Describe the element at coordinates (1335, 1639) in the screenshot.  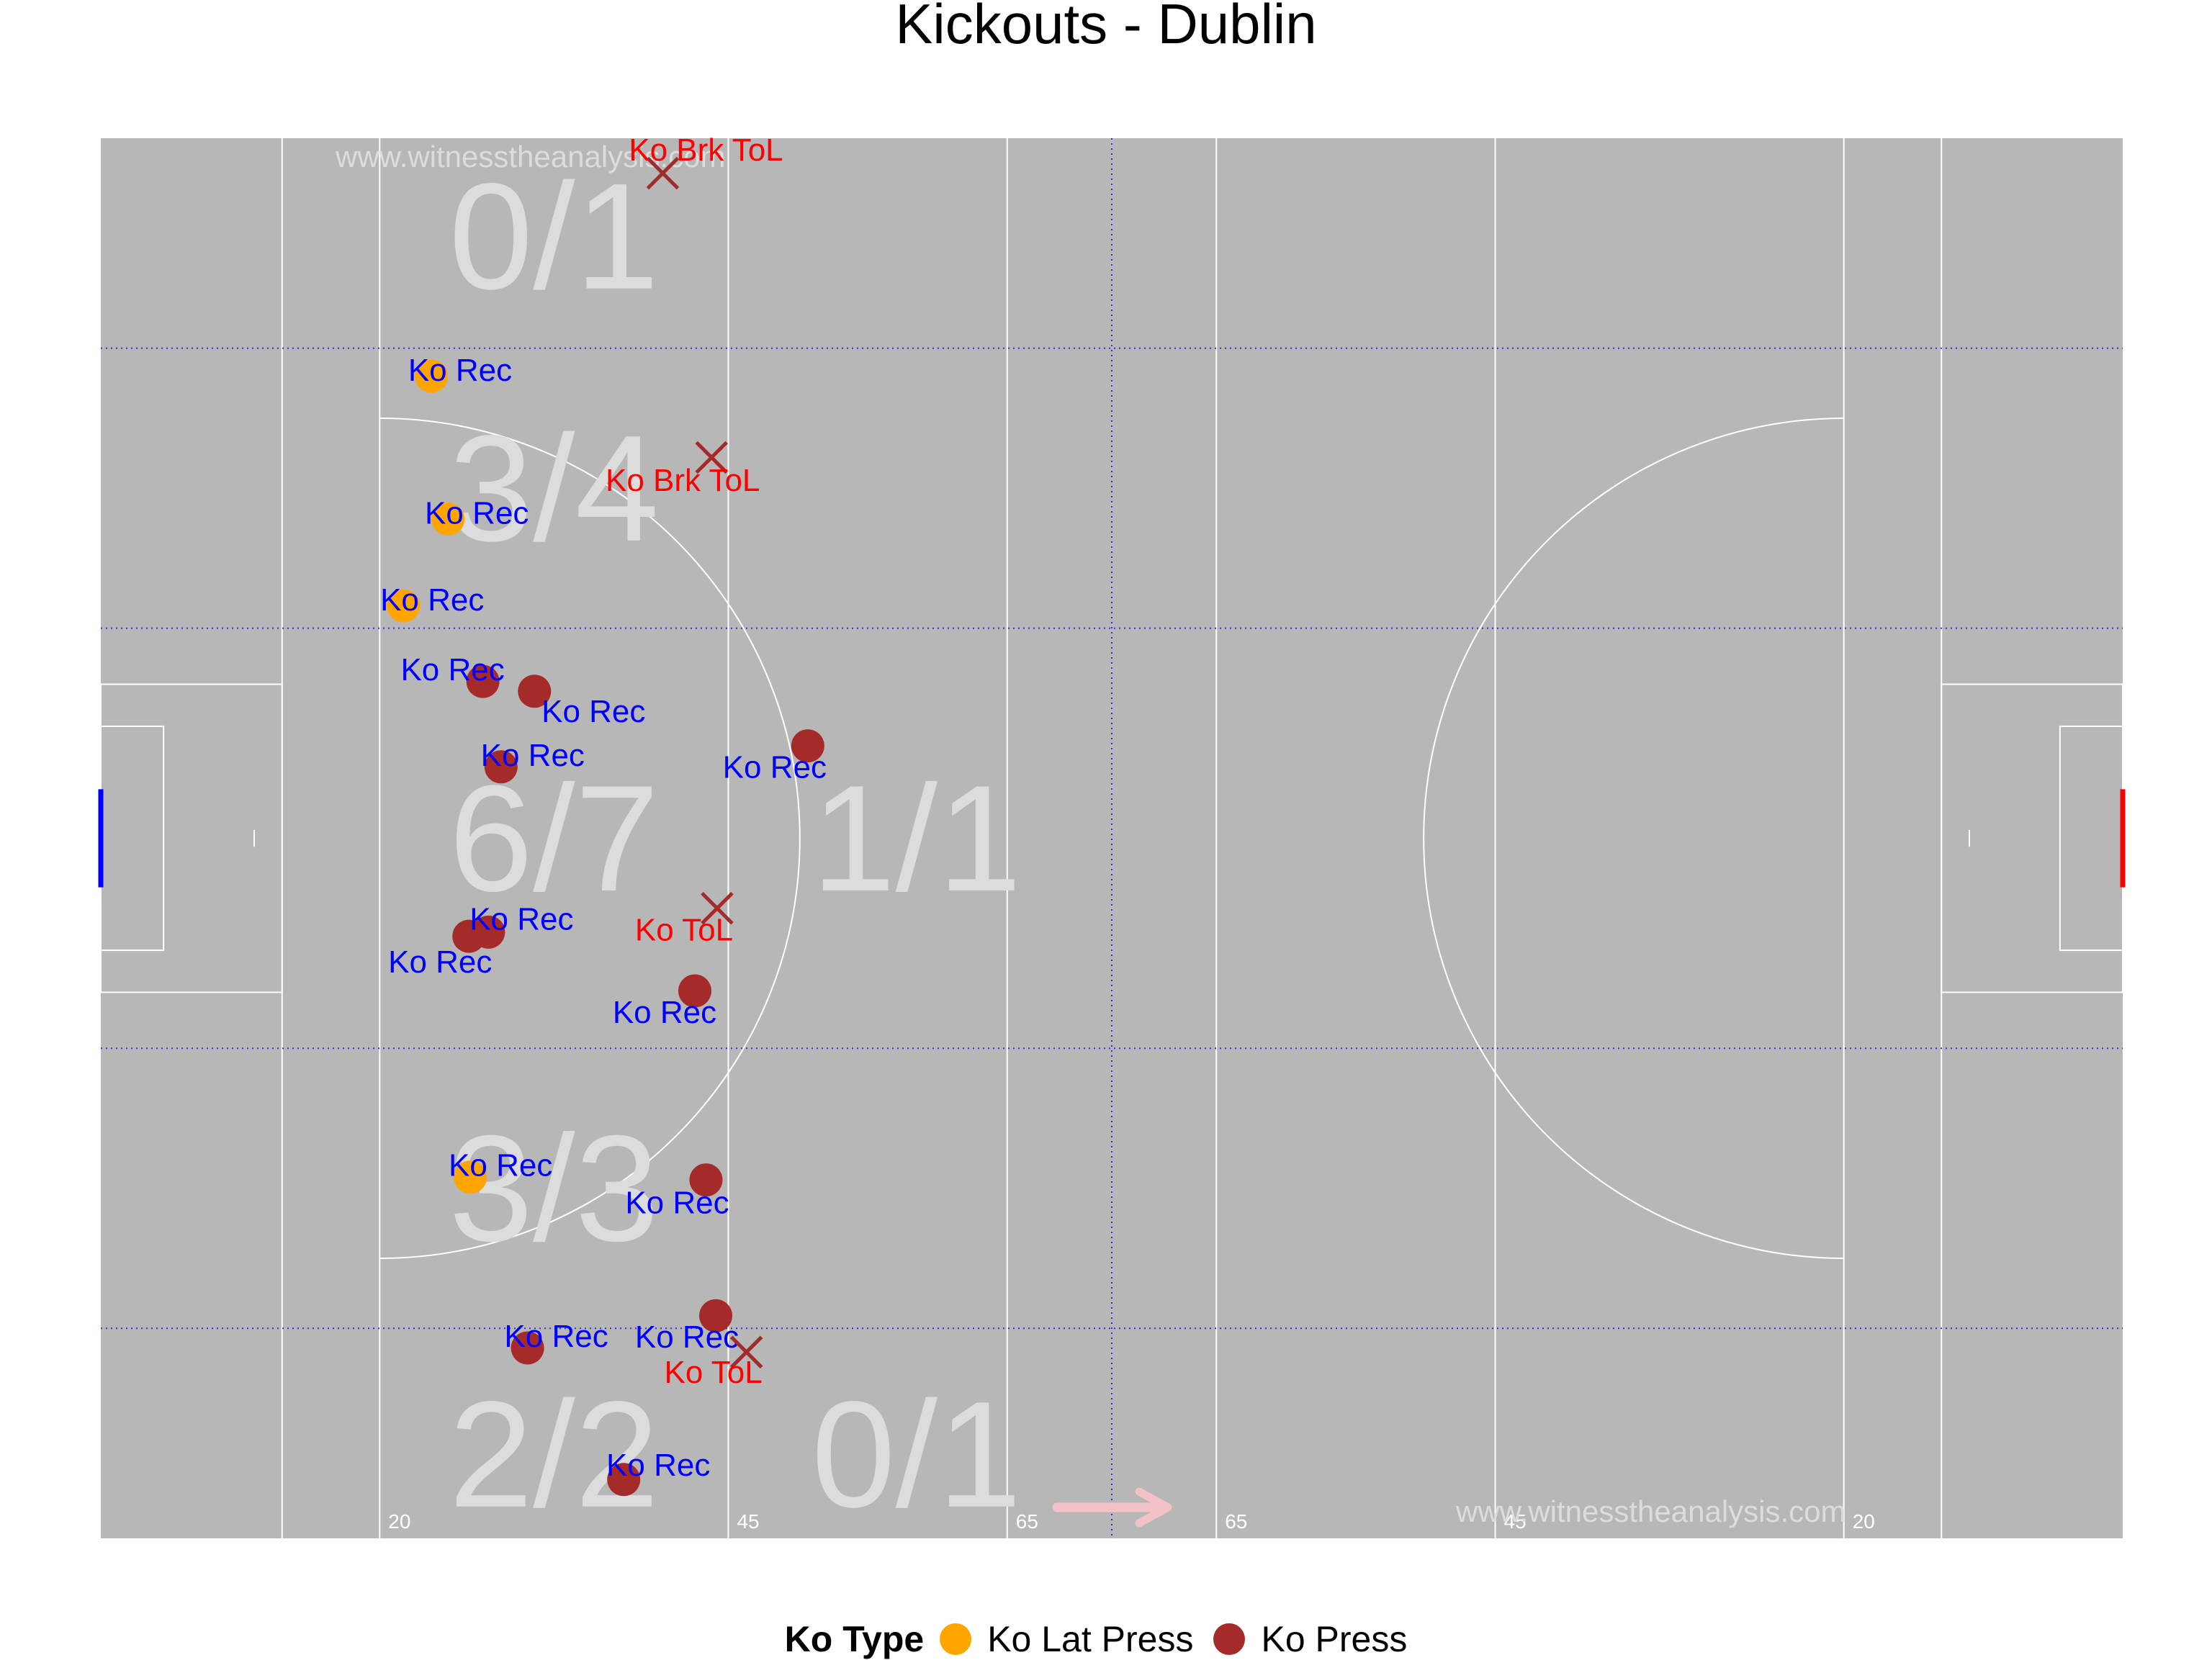
I see `legend-label-press: Ko Press` at that location.